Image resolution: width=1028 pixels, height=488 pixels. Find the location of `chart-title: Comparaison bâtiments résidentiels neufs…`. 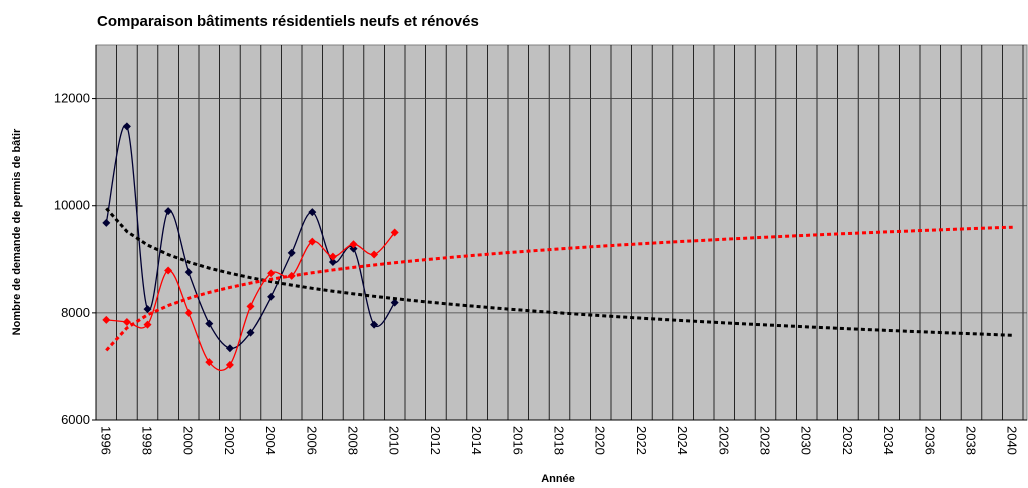

chart-title: Comparaison bâtiments résidentiels neufs… is located at coordinates (288, 21).